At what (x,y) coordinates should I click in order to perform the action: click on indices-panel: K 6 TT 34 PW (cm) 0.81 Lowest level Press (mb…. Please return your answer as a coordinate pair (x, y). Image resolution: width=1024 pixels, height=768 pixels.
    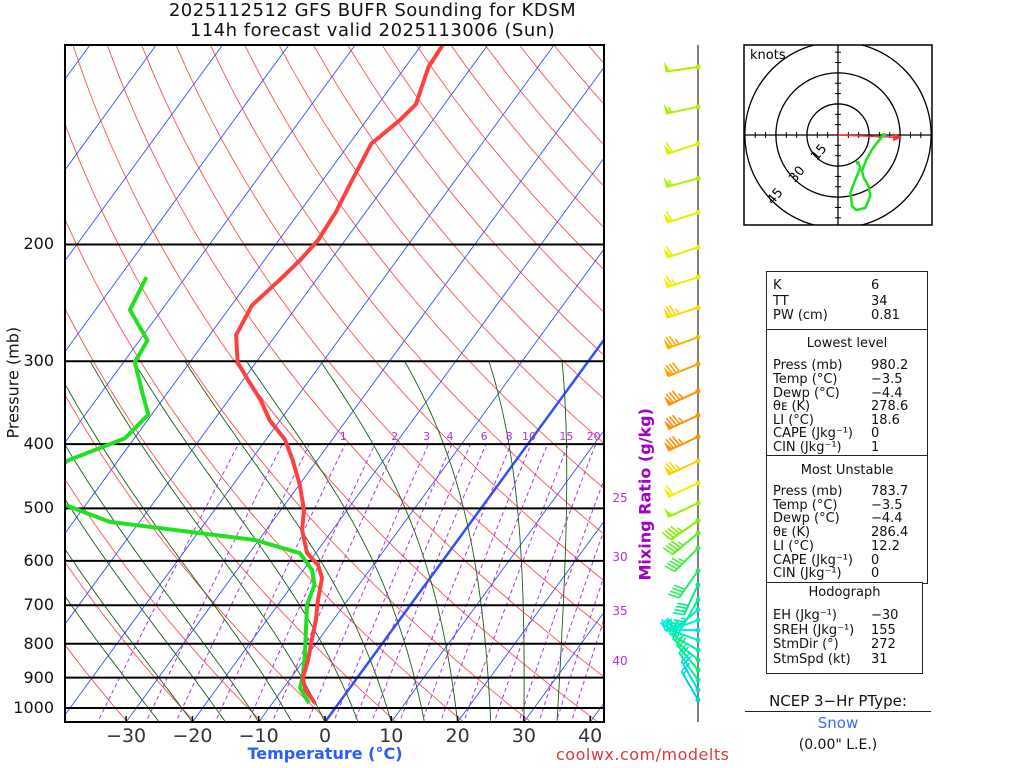
    Looking at the image, I should click on (847, 427).